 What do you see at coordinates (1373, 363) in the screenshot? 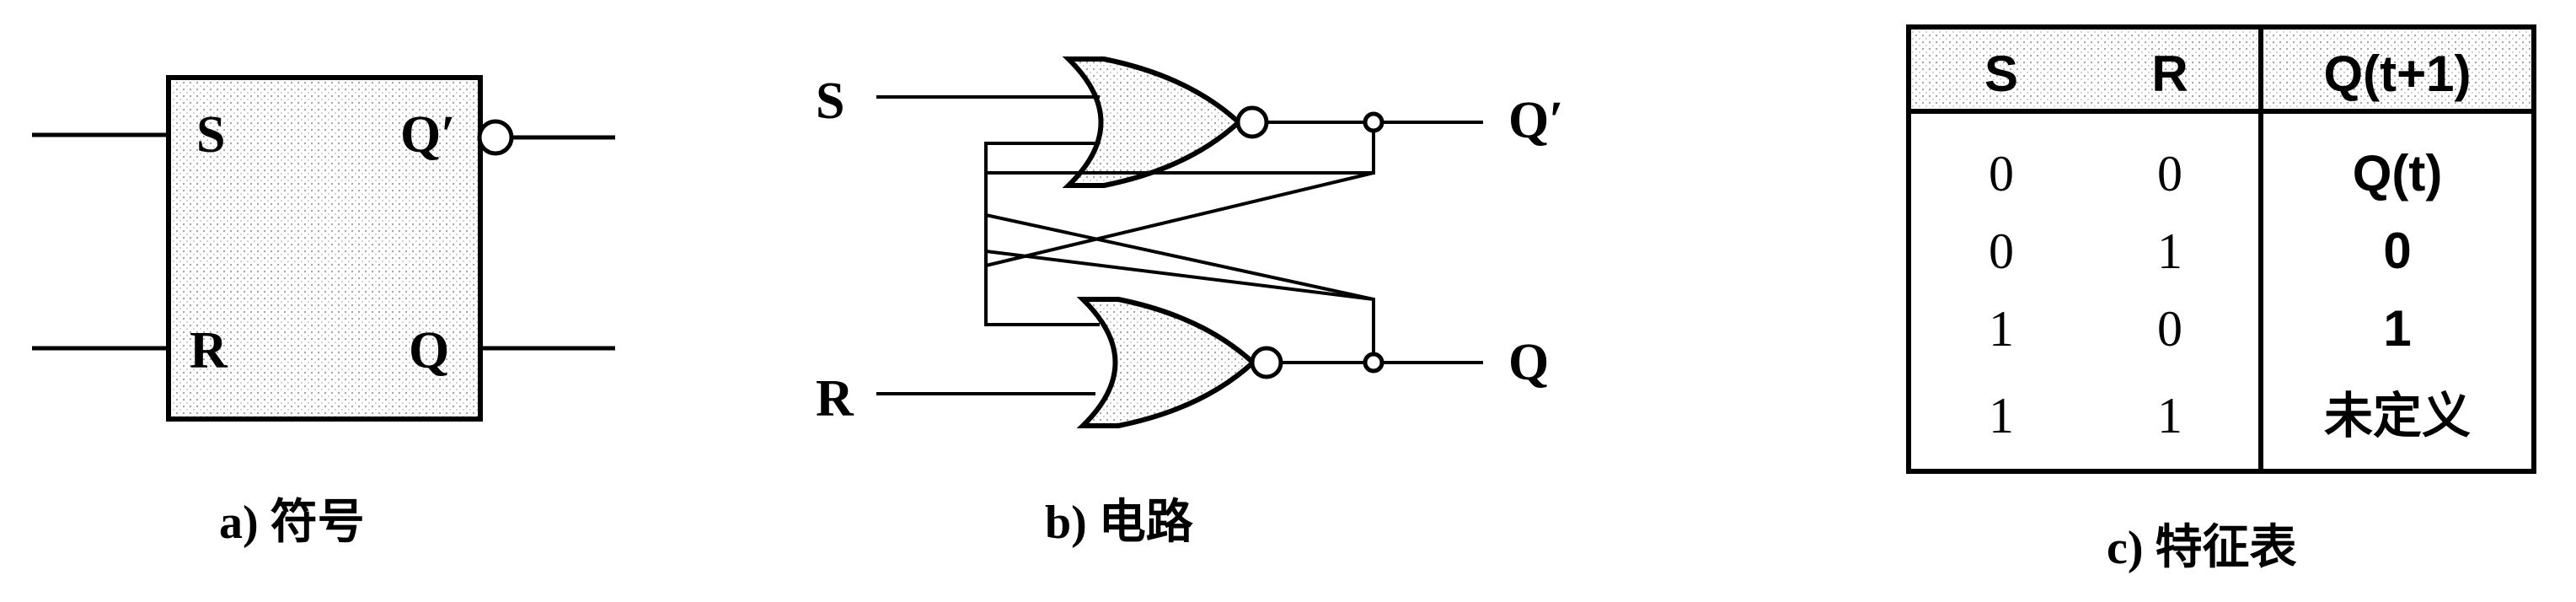
I see `q-junction` at bounding box center [1373, 363].